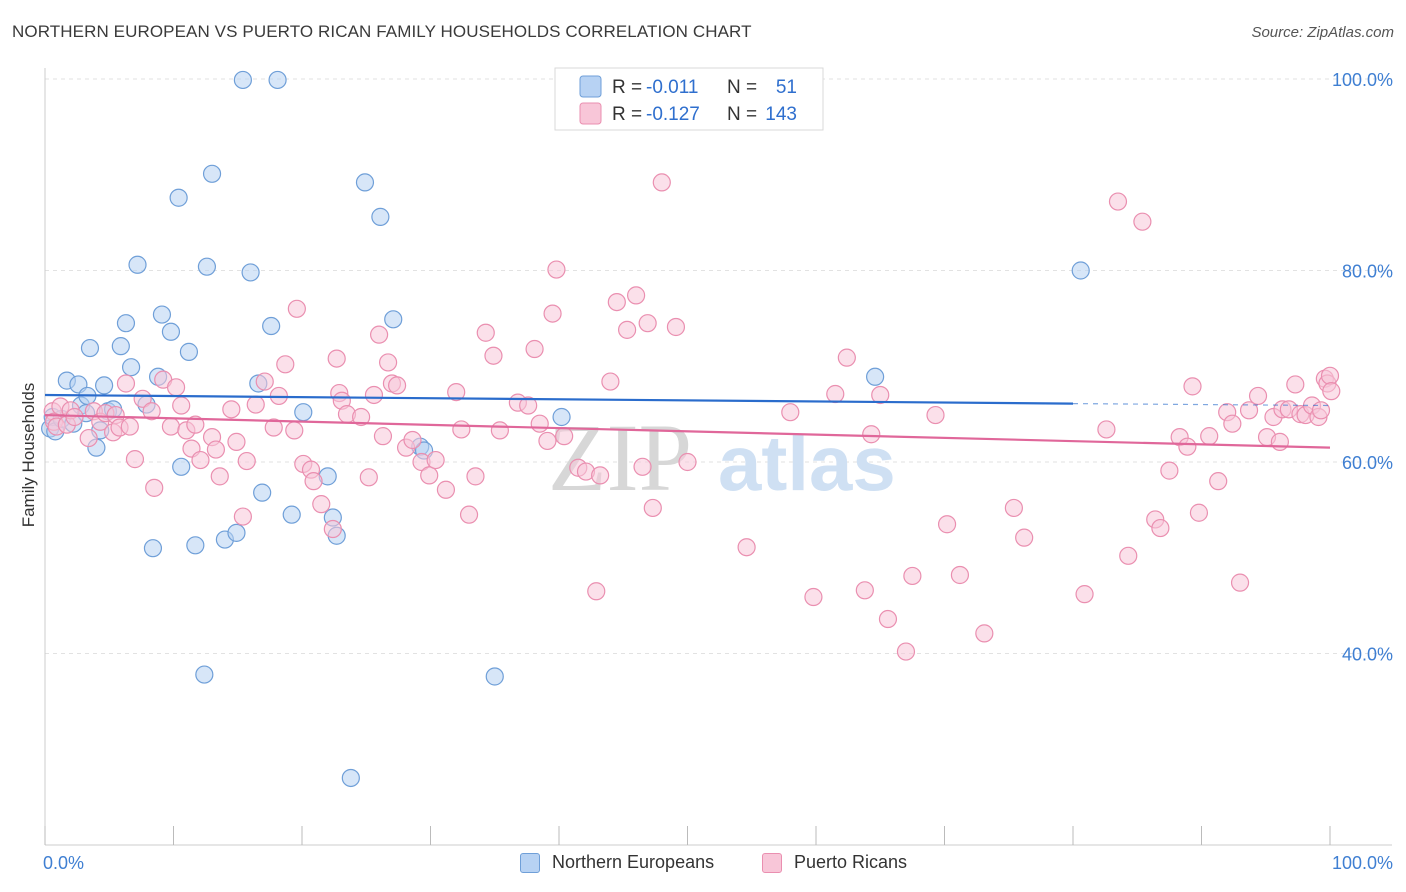 The height and width of the screenshot is (892, 1406). I want to click on trend-line-puerto-ricans, so click(687, 431).